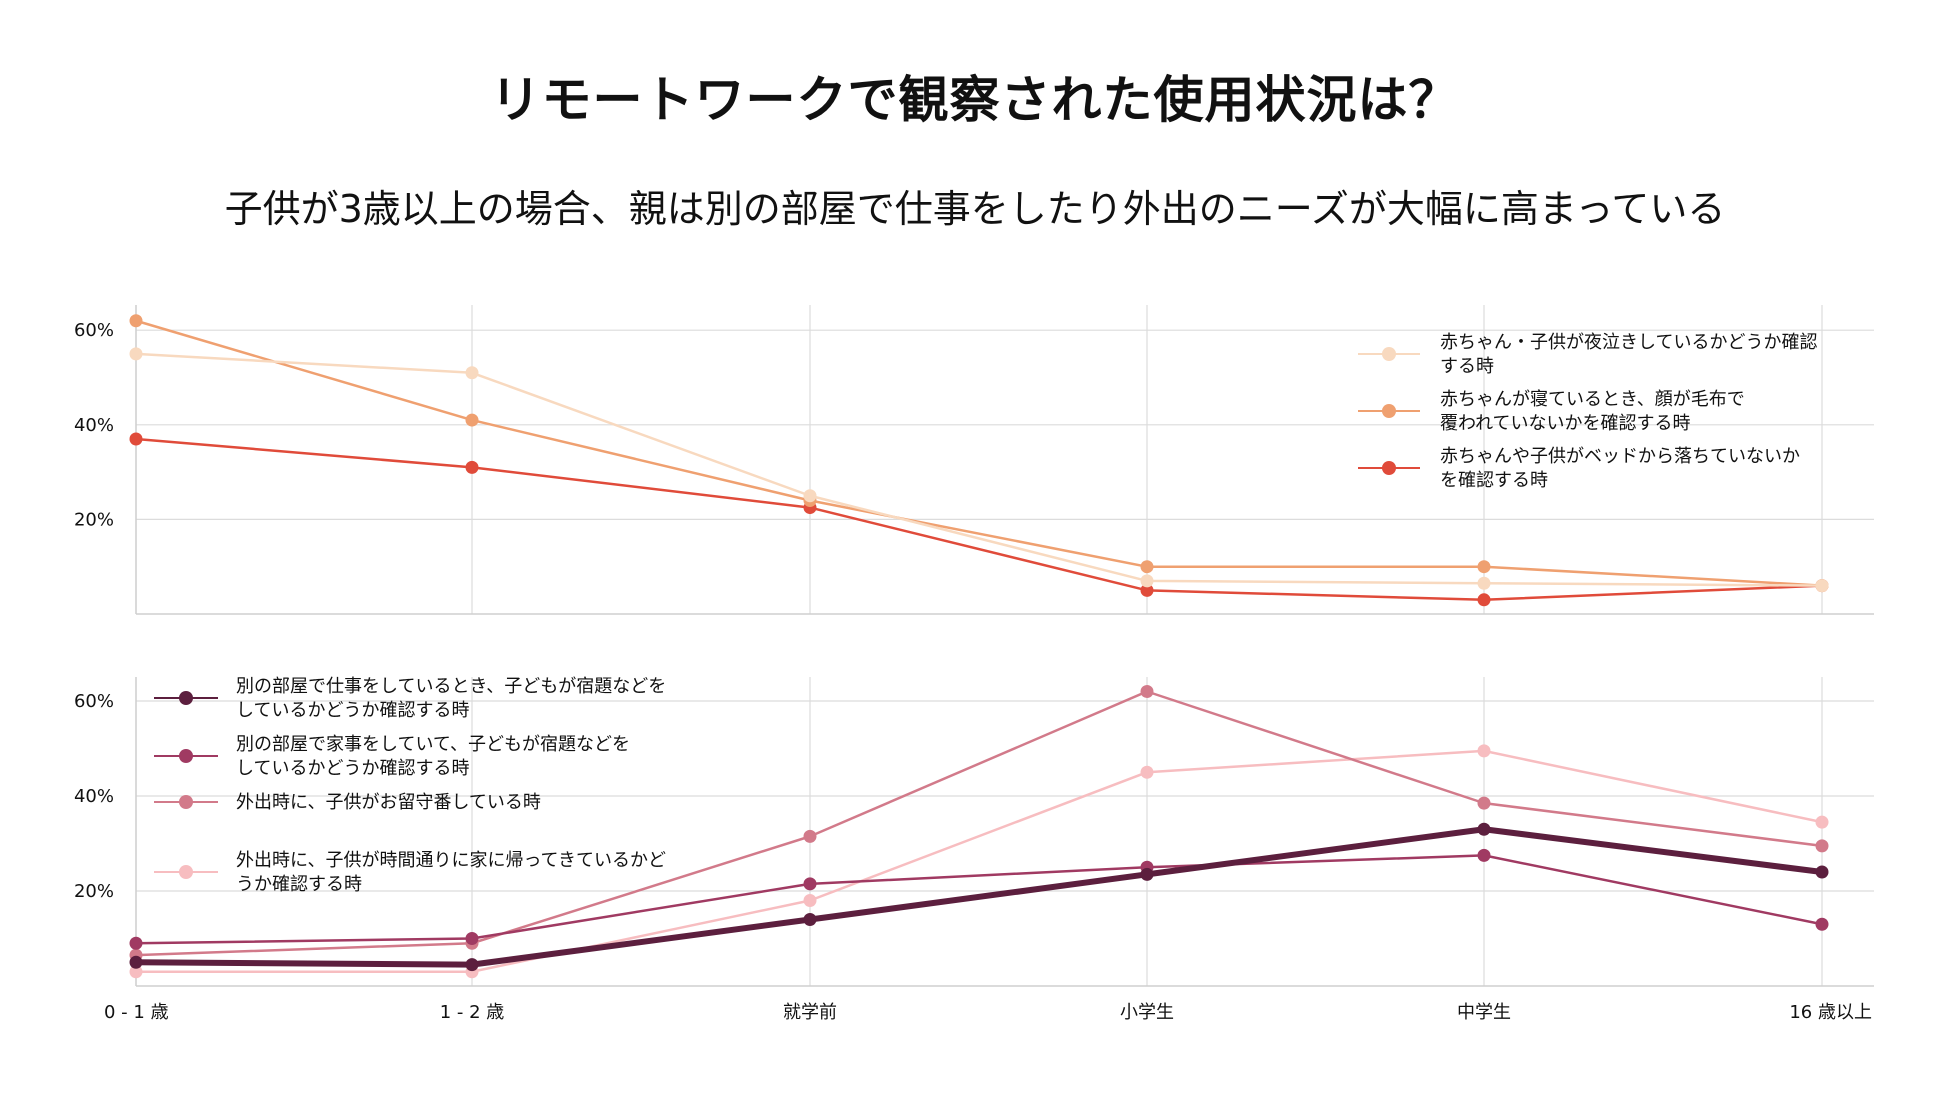  What do you see at coordinates (451, 686) in the screenshot?
I see `legend-label: 別の部屋で仕事をしているとき、子どもが宿題などを` at bounding box center [451, 686].